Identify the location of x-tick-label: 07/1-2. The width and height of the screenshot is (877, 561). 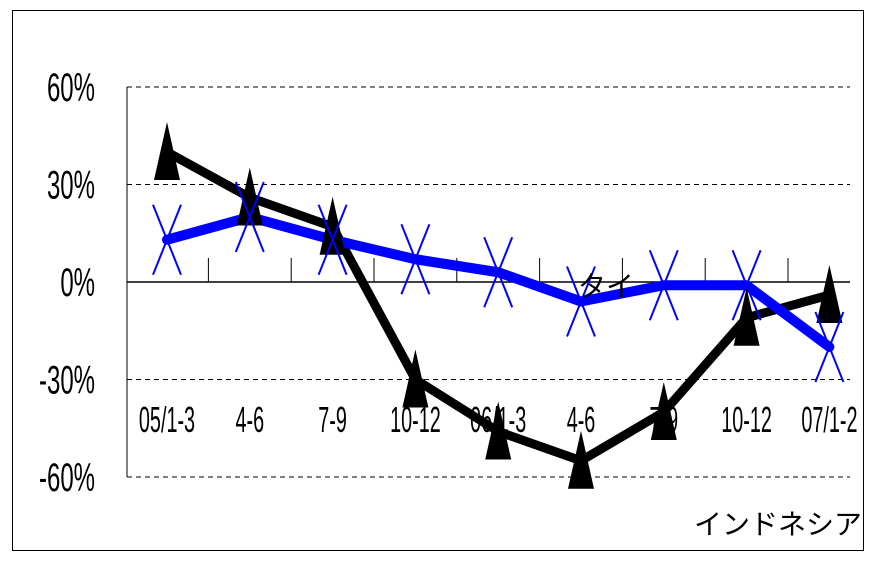
(829, 421).